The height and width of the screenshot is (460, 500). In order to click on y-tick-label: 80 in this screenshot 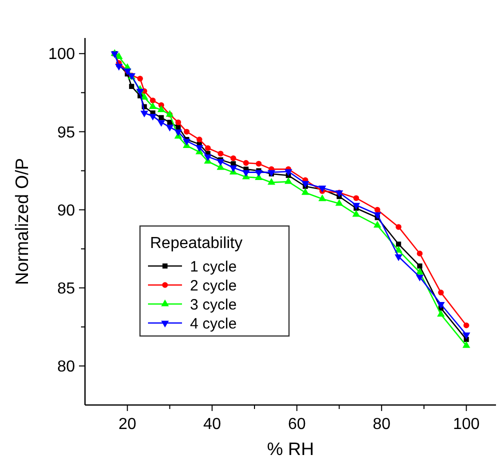, I will do `click(66, 367)`.